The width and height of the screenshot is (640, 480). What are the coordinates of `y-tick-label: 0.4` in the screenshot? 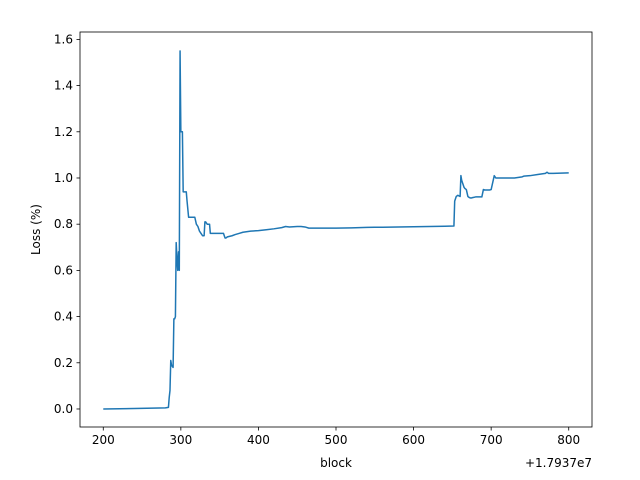 It's located at (63, 317).